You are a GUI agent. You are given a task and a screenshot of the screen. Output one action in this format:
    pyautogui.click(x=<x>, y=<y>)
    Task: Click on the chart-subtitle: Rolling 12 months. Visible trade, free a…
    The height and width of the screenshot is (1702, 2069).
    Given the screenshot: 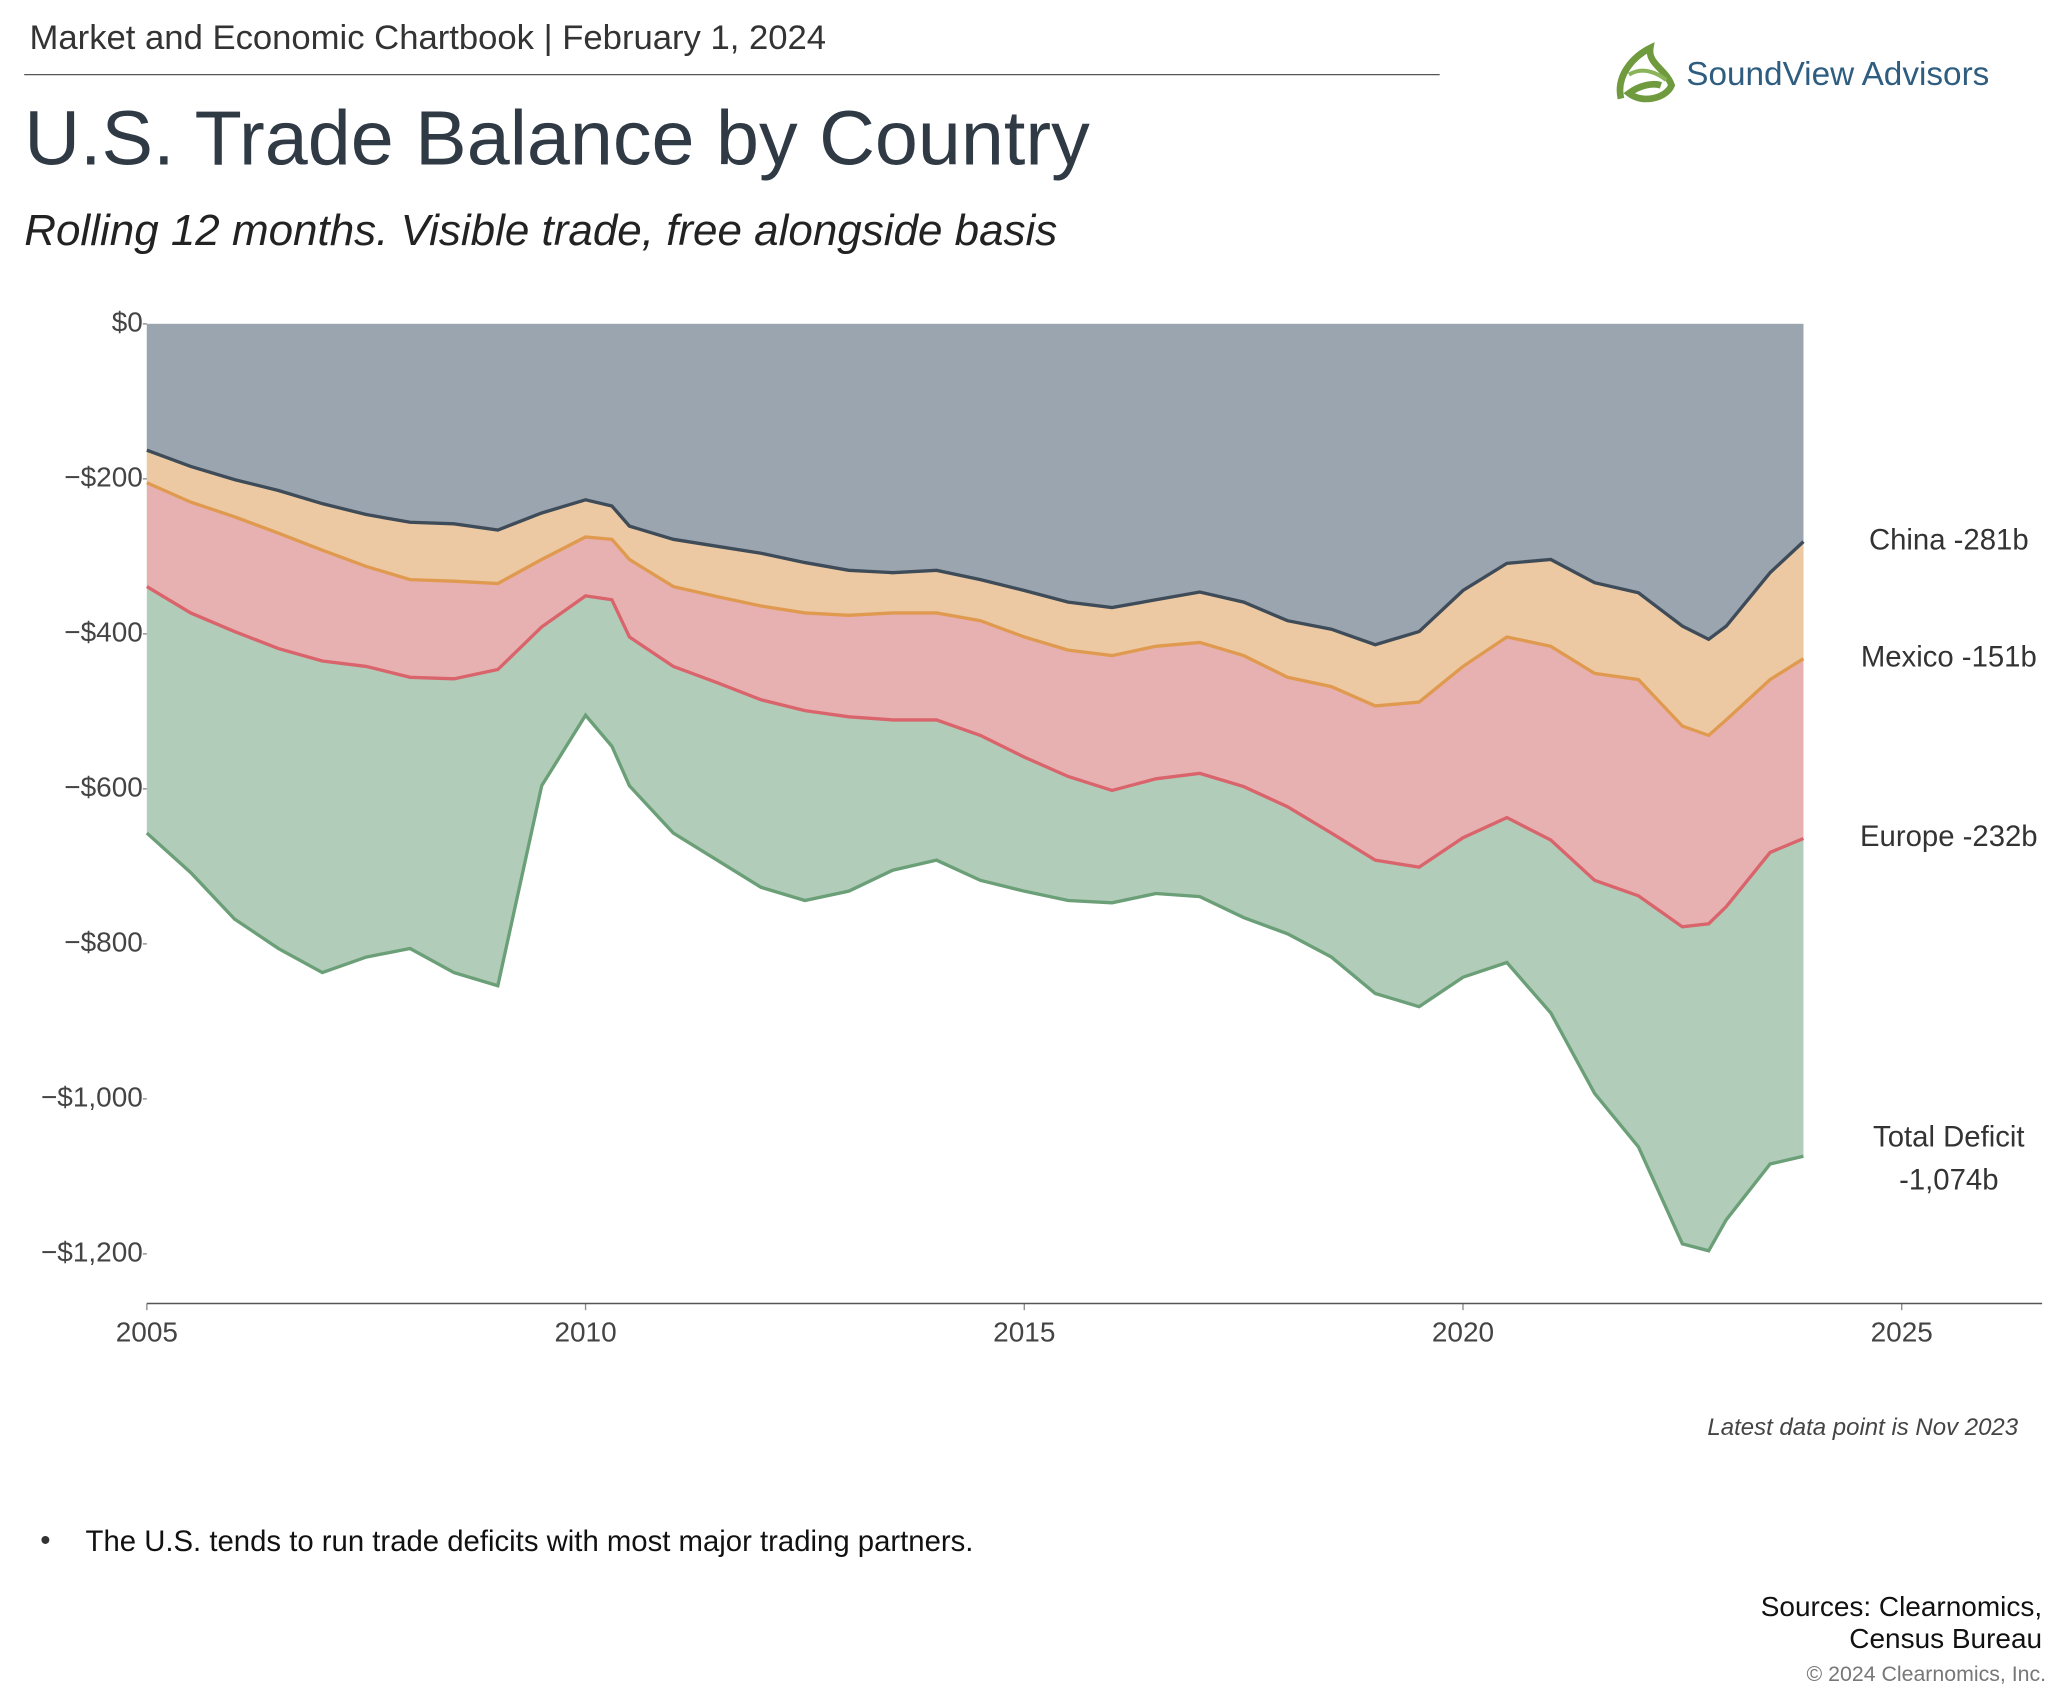 What is the action you would take?
    pyautogui.click(x=540, y=230)
    